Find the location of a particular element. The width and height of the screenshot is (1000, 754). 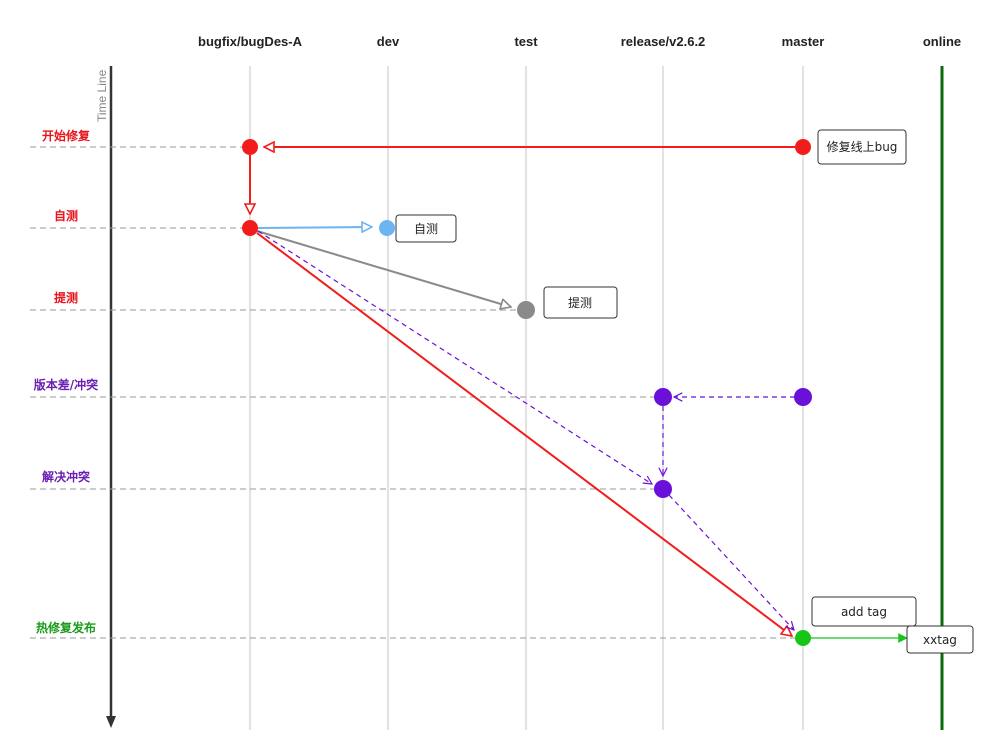

node-test-merge is located at coordinates (526, 310).